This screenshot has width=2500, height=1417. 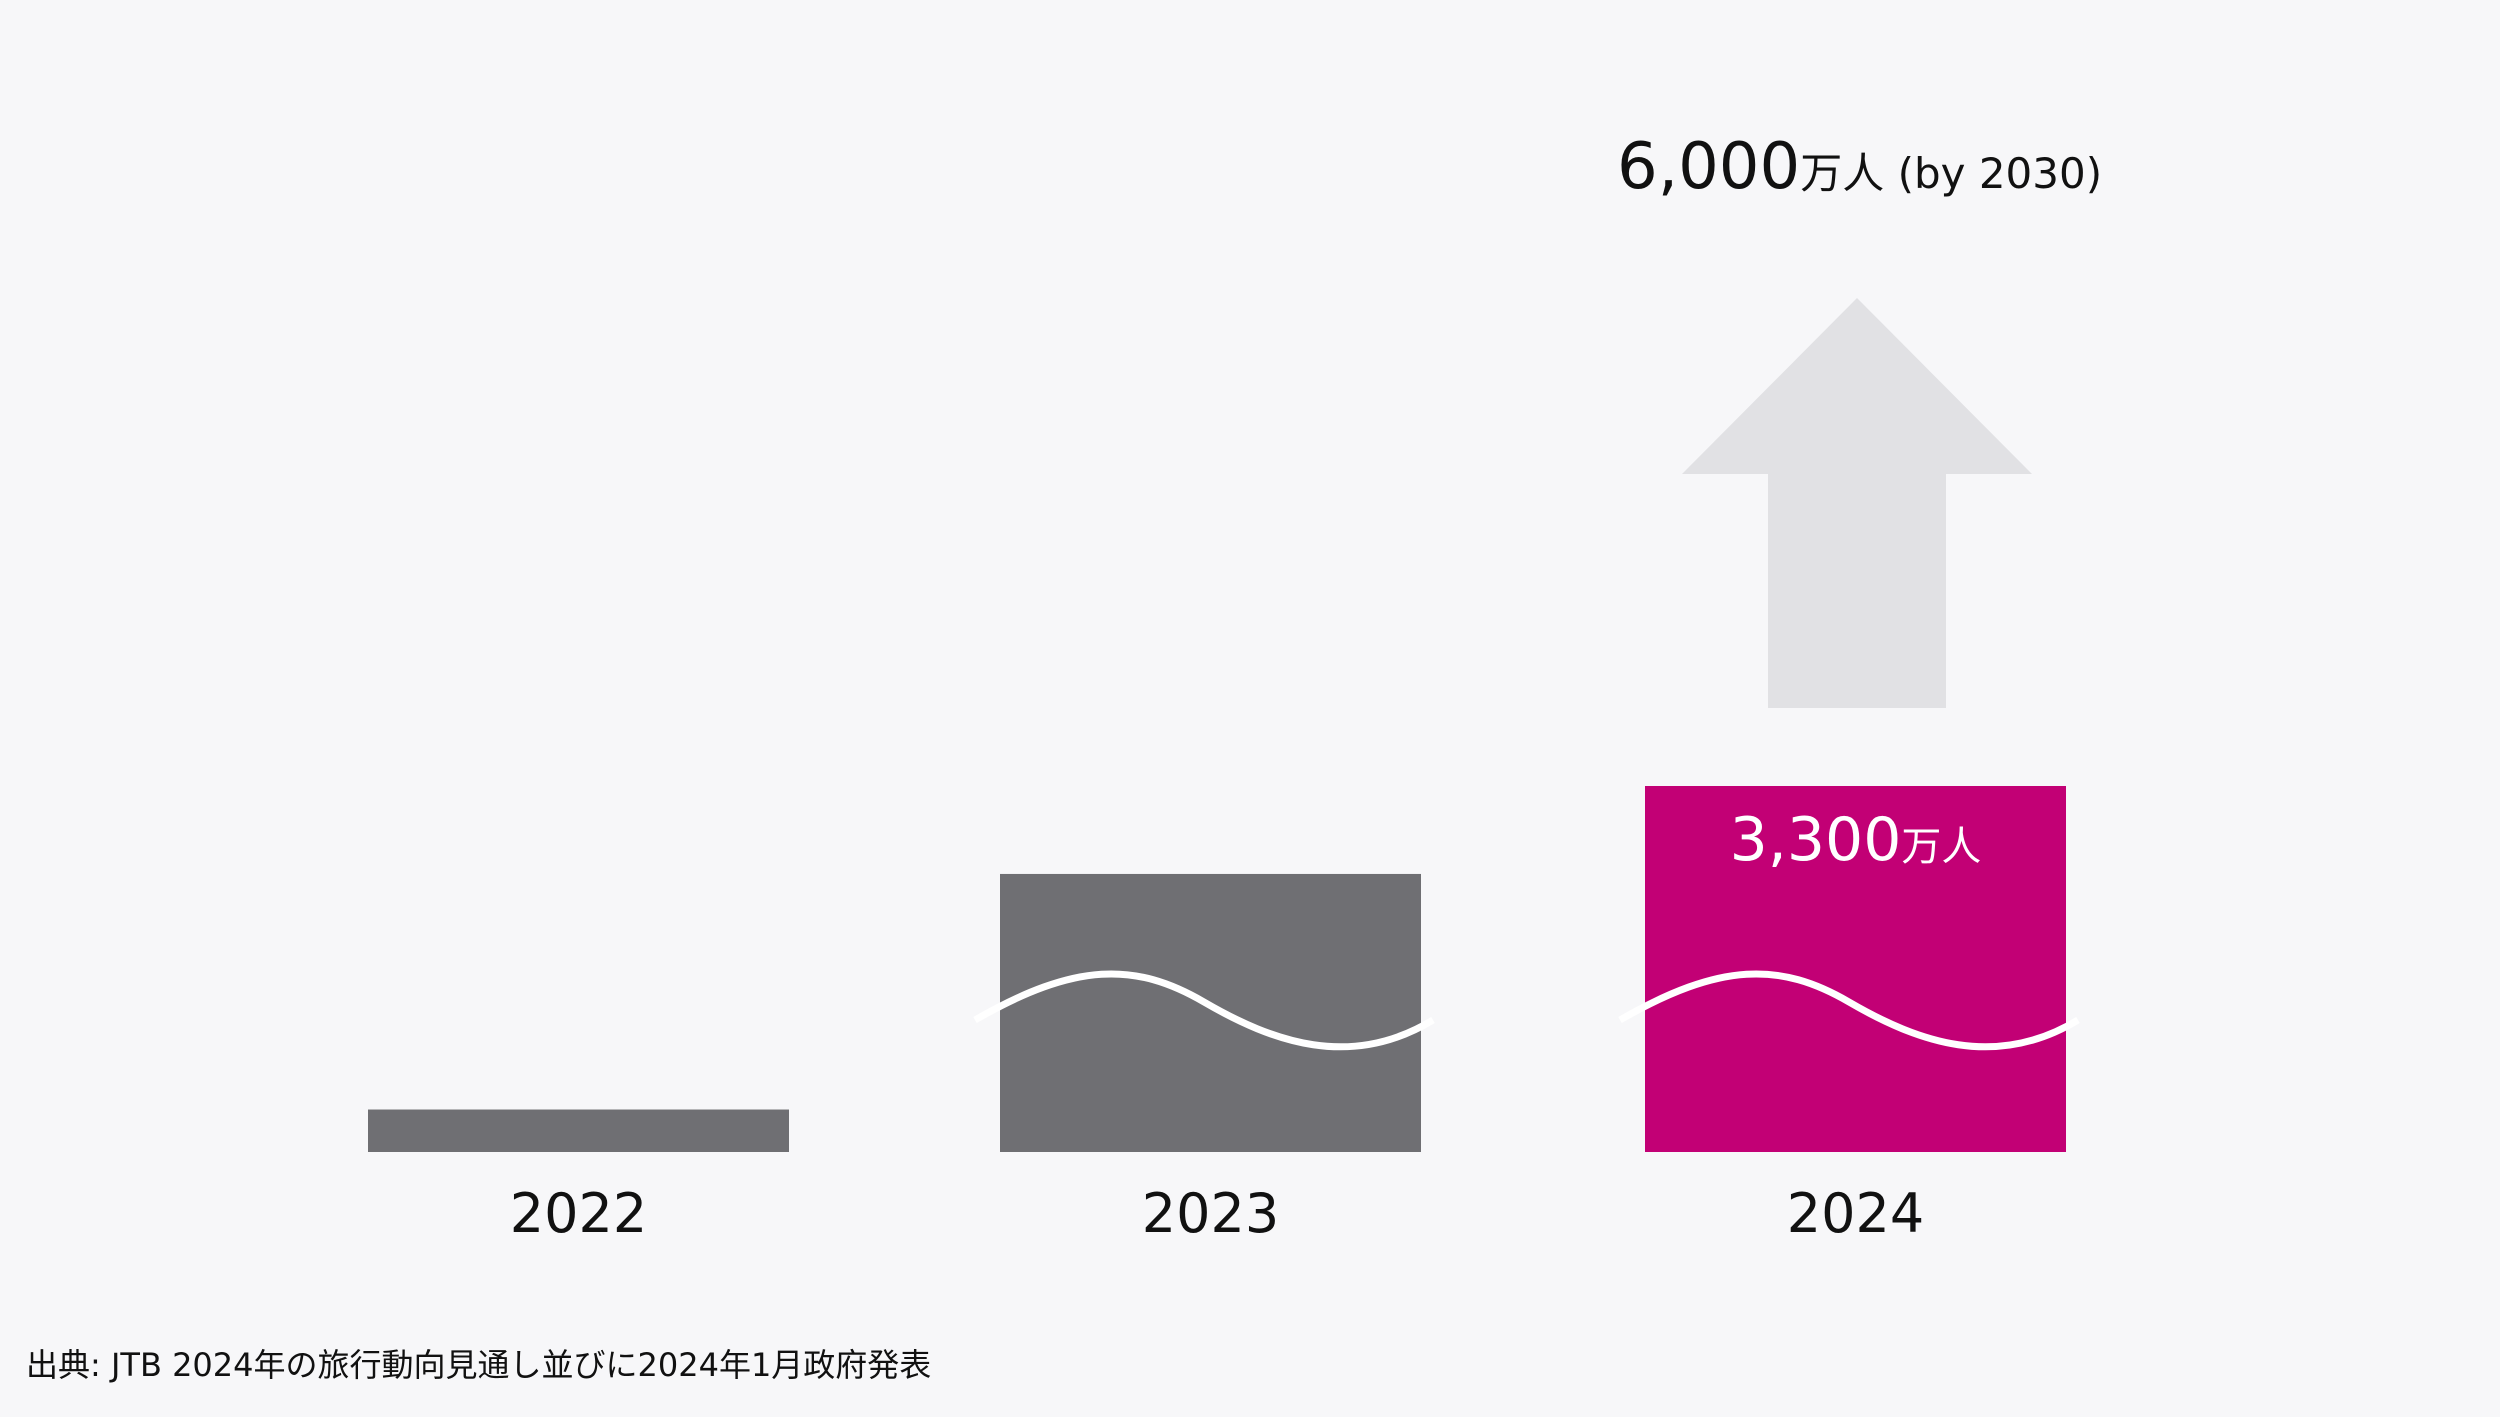 What do you see at coordinates (479, 1365) in the screenshot?
I see `source-note: 出典: JTB 2024年の旅行動向見通し並びに2024年1月政府発表` at bounding box center [479, 1365].